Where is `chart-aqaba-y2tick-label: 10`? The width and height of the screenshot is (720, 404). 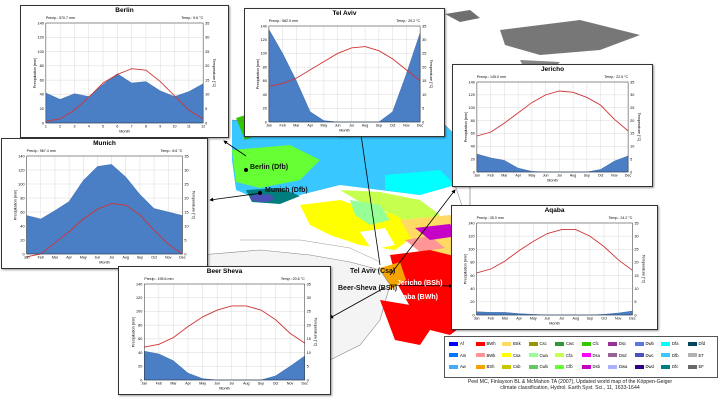
chart-aqaba-y2tick-label: 10 is located at coordinates (636, 289).